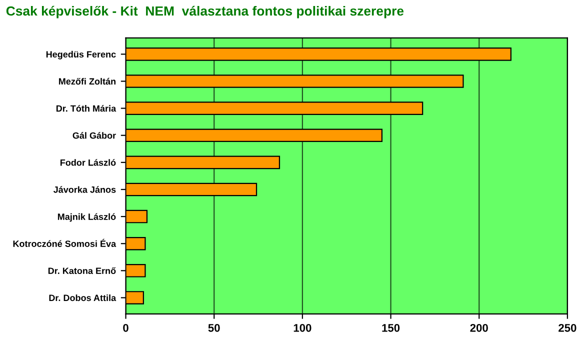  Describe the element at coordinates (64, 242) in the screenshot. I see `y-tick-label: Kotroczóné Somosi Éva` at that location.